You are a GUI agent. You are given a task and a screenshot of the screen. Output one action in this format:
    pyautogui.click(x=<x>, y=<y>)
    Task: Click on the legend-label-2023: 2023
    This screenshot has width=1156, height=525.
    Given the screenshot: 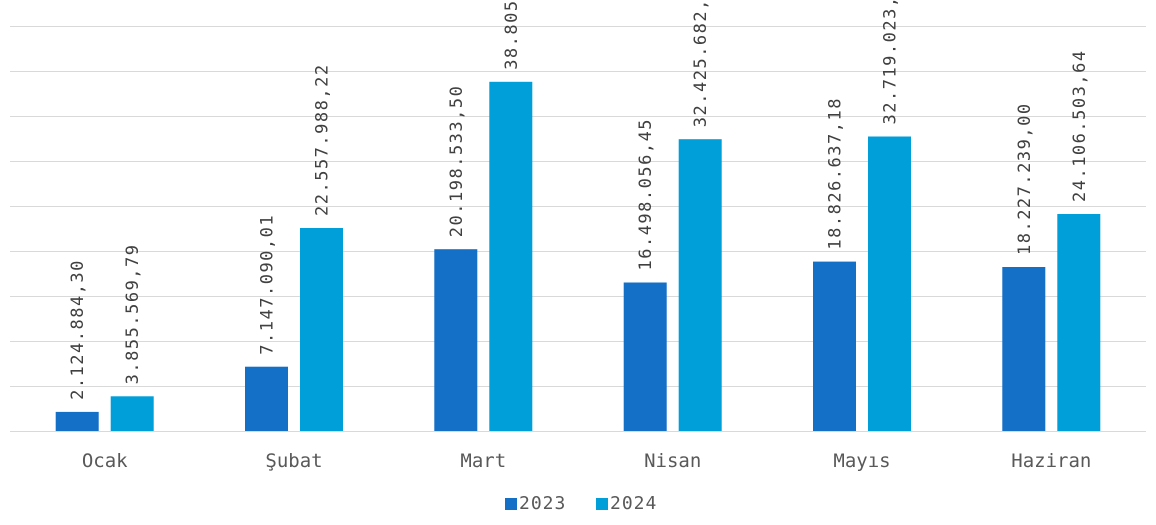 What is the action you would take?
    pyautogui.click(x=542, y=503)
    